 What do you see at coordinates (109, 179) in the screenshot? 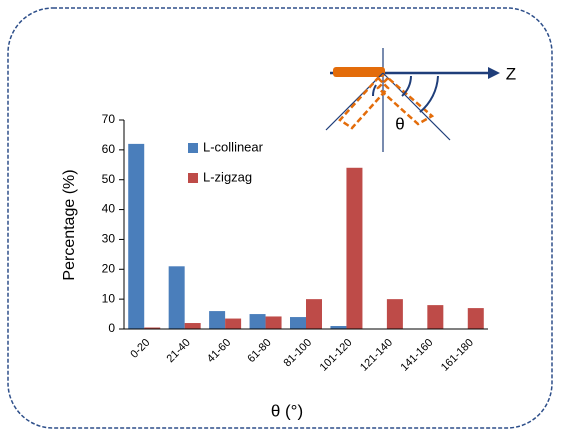
I see `y-tick-label: 50` at bounding box center [109, 179].